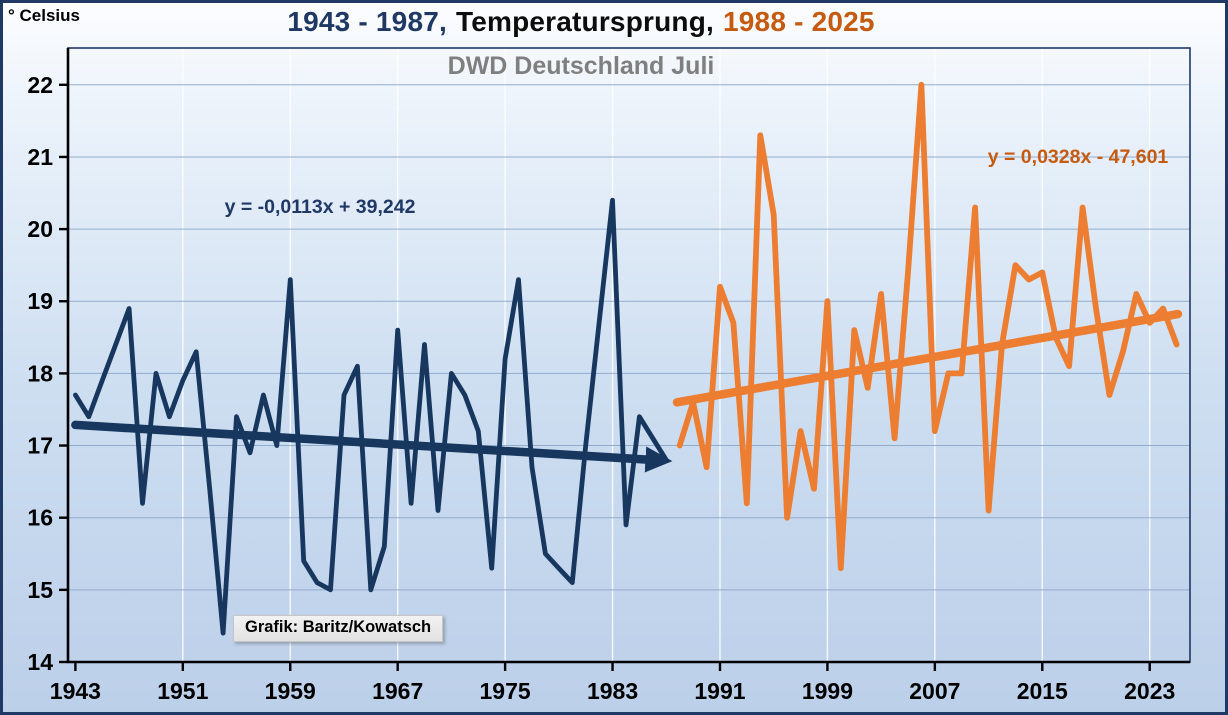 This screenshot has height=715, width=1228. Describe the element at coordinates (367, 21) in the screenshot. I see `title-period-1: 1943 - 1987,` at that location.